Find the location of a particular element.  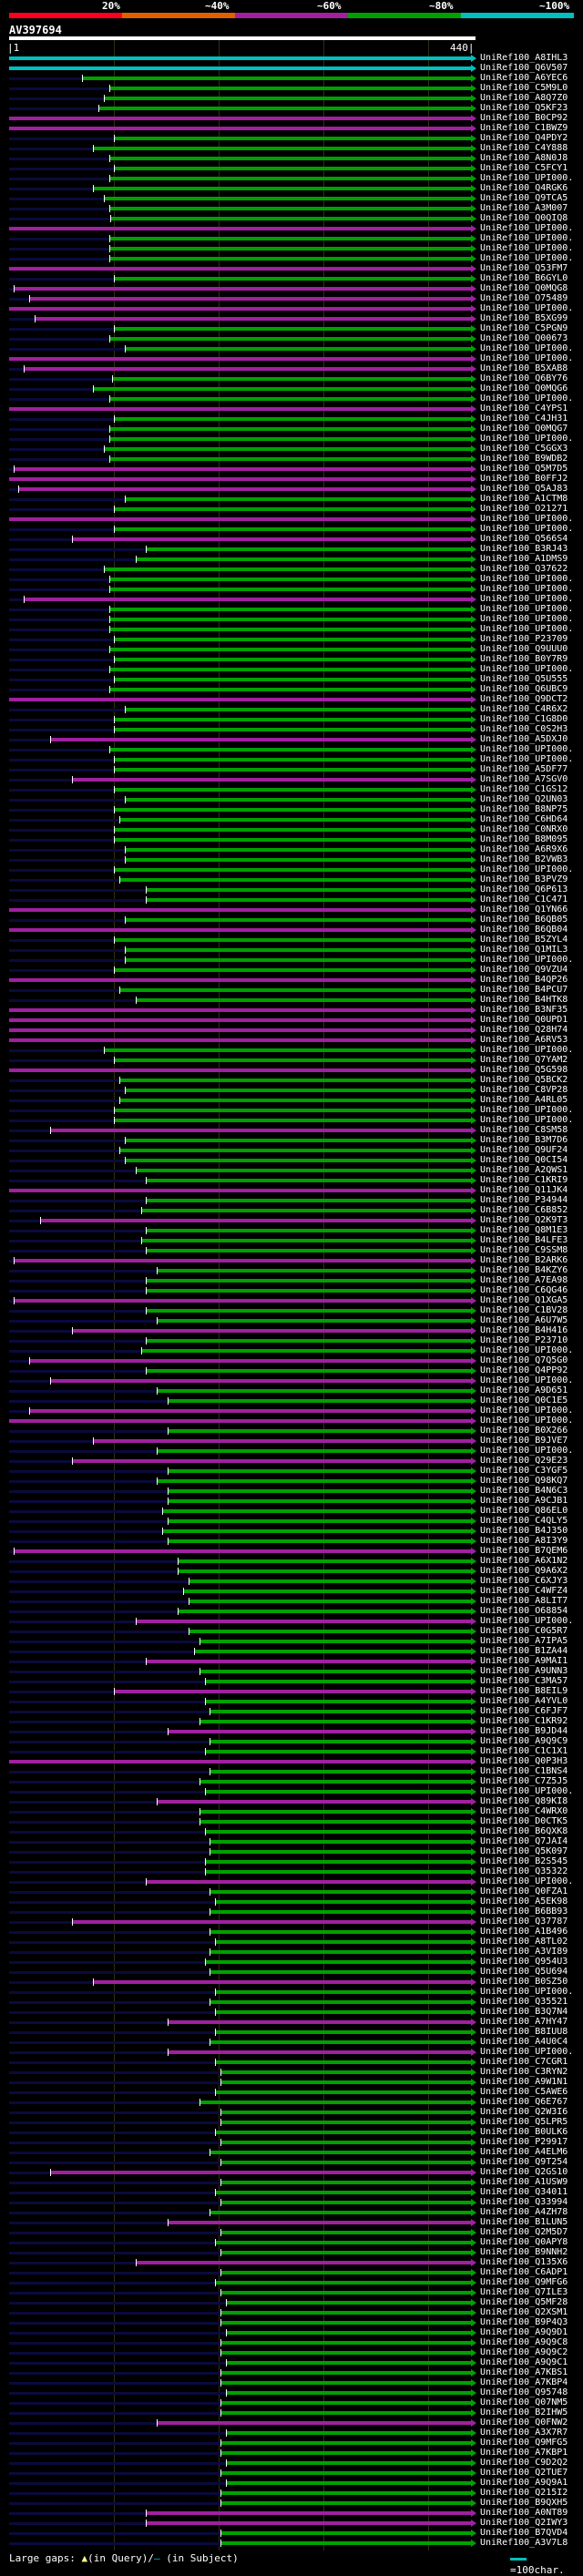

hit-label: UniRef100_C5M9L0 is located at coordinates (524, 88).